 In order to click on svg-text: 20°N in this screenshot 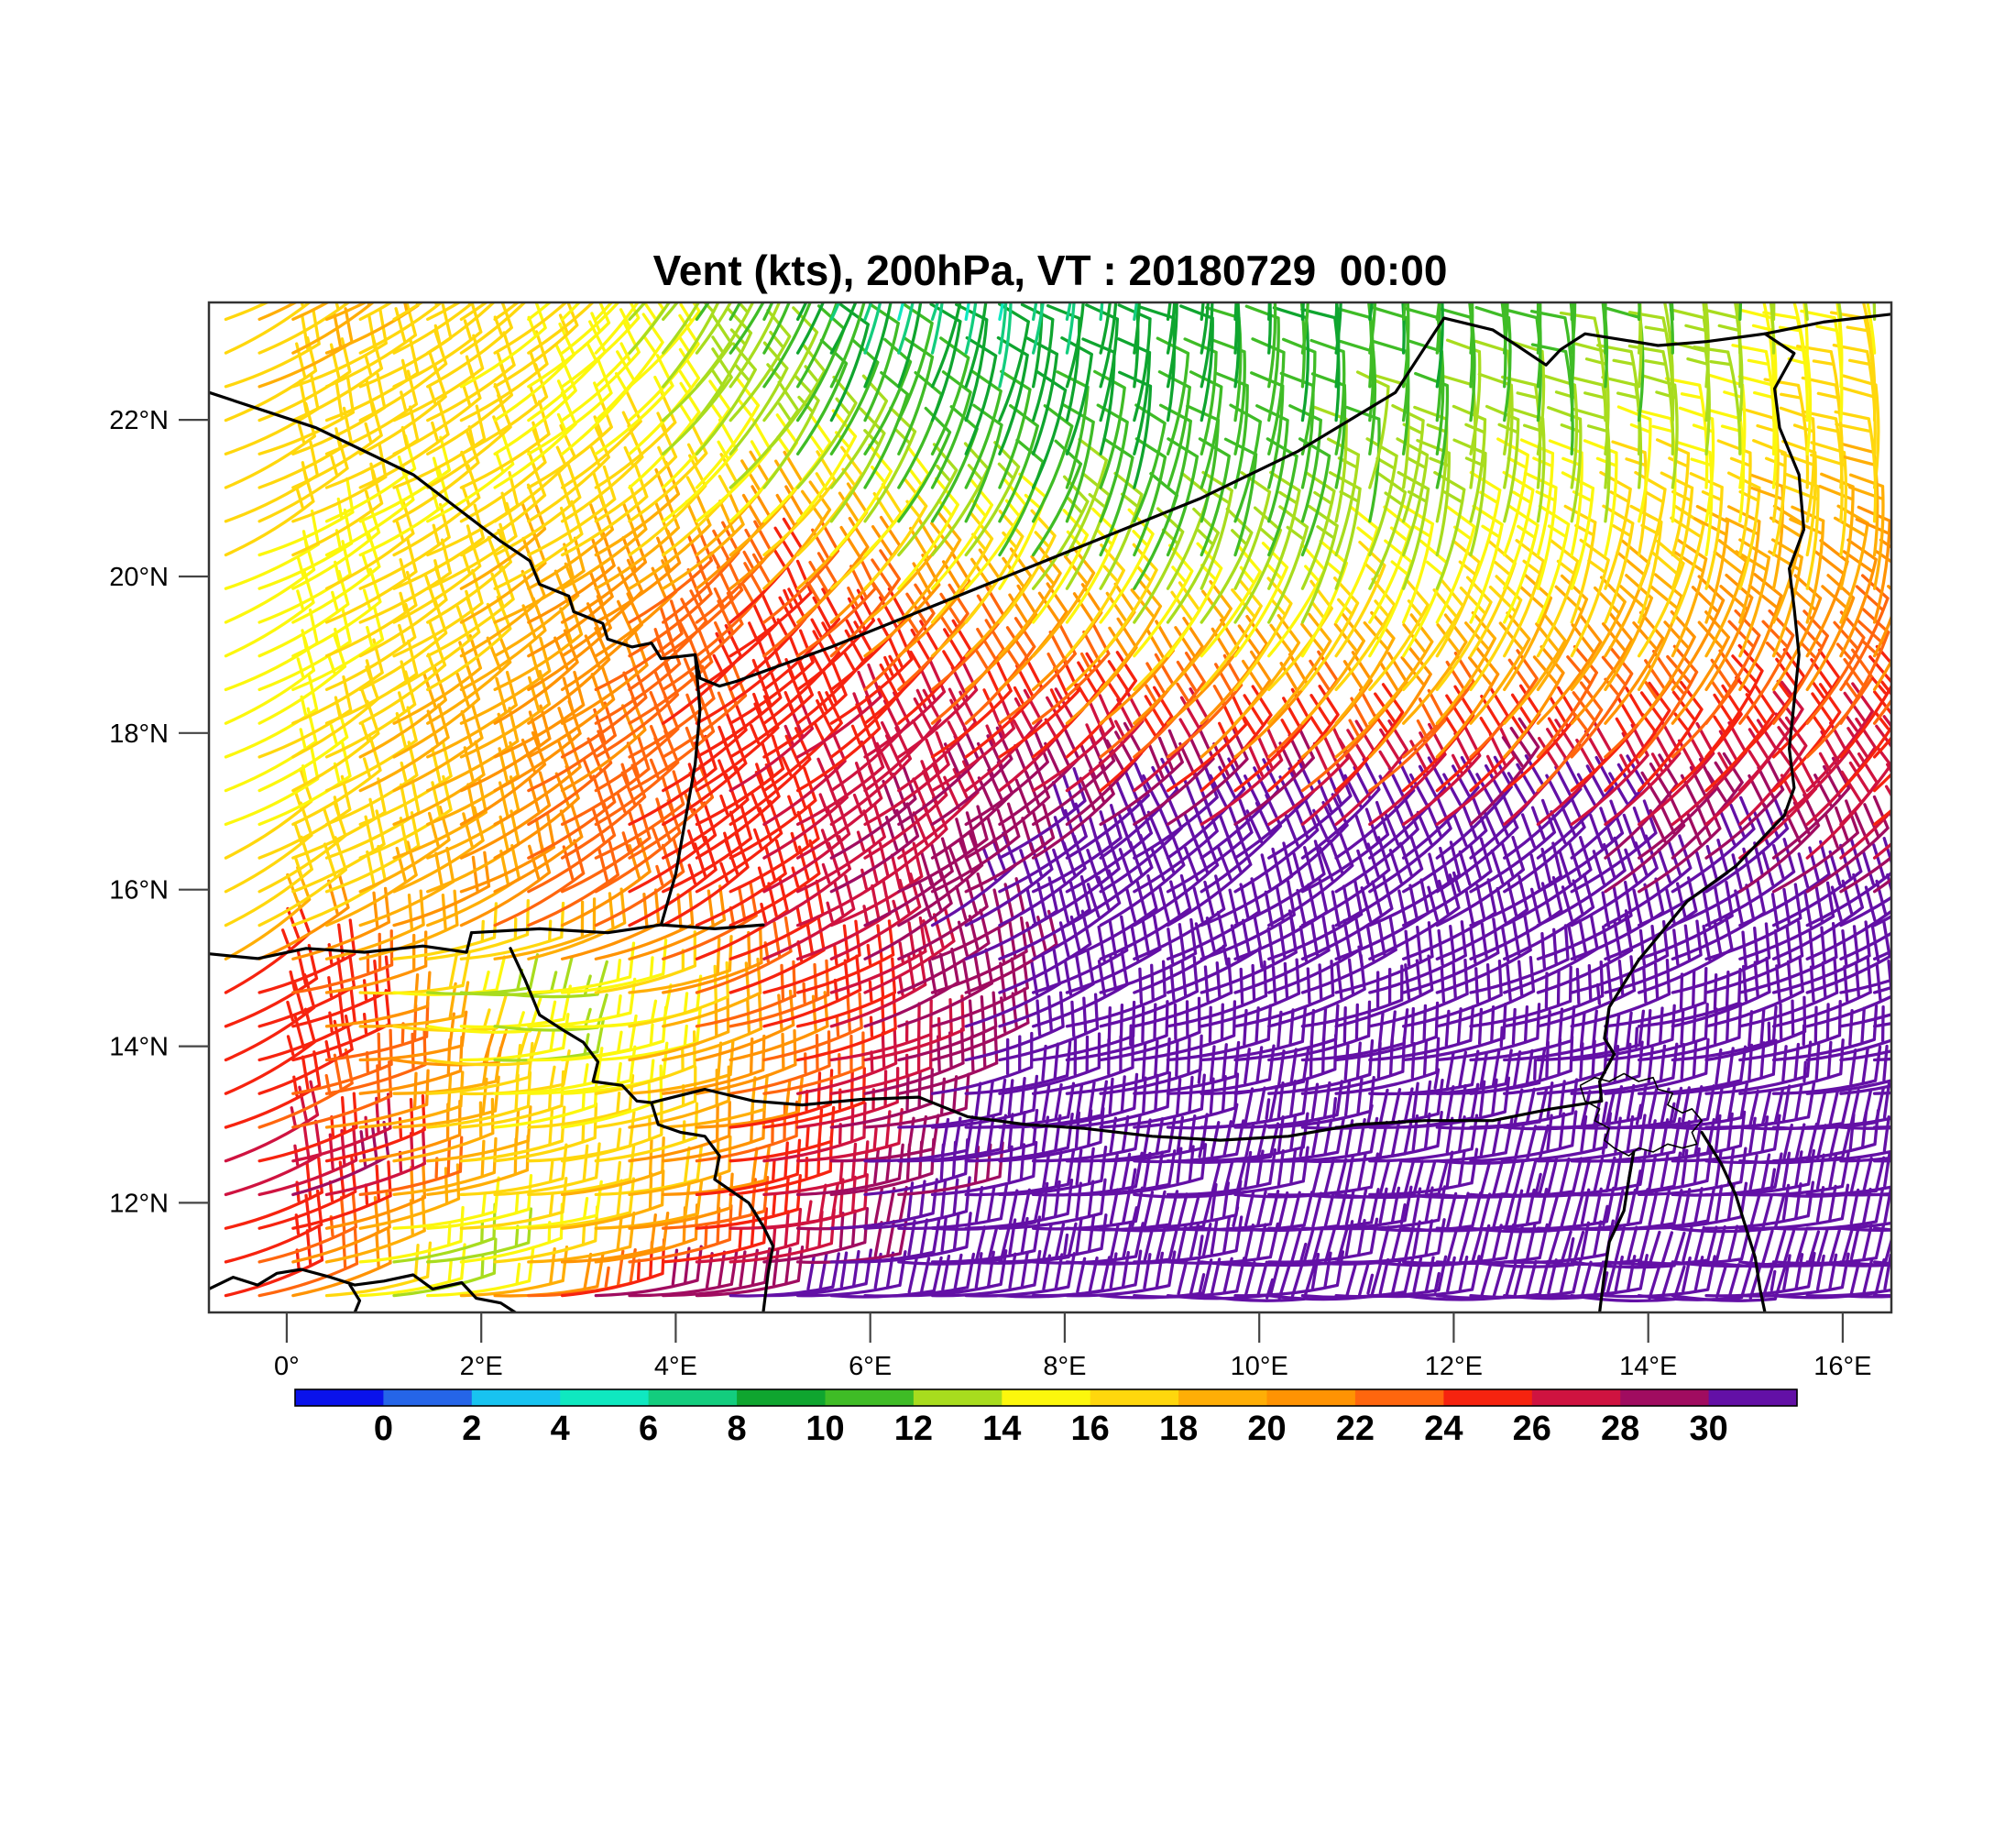, I will do `click(139, 577)`.